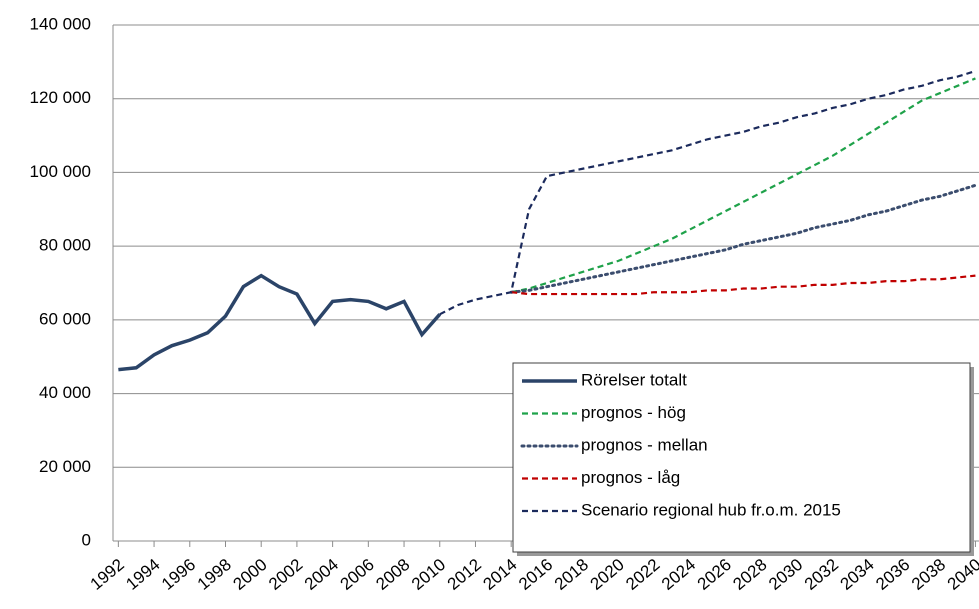  What do you see at coordinates (65, 245) in the screenshot?
I see `y-tick-label: 80 000` at bounding box center [65, 245].